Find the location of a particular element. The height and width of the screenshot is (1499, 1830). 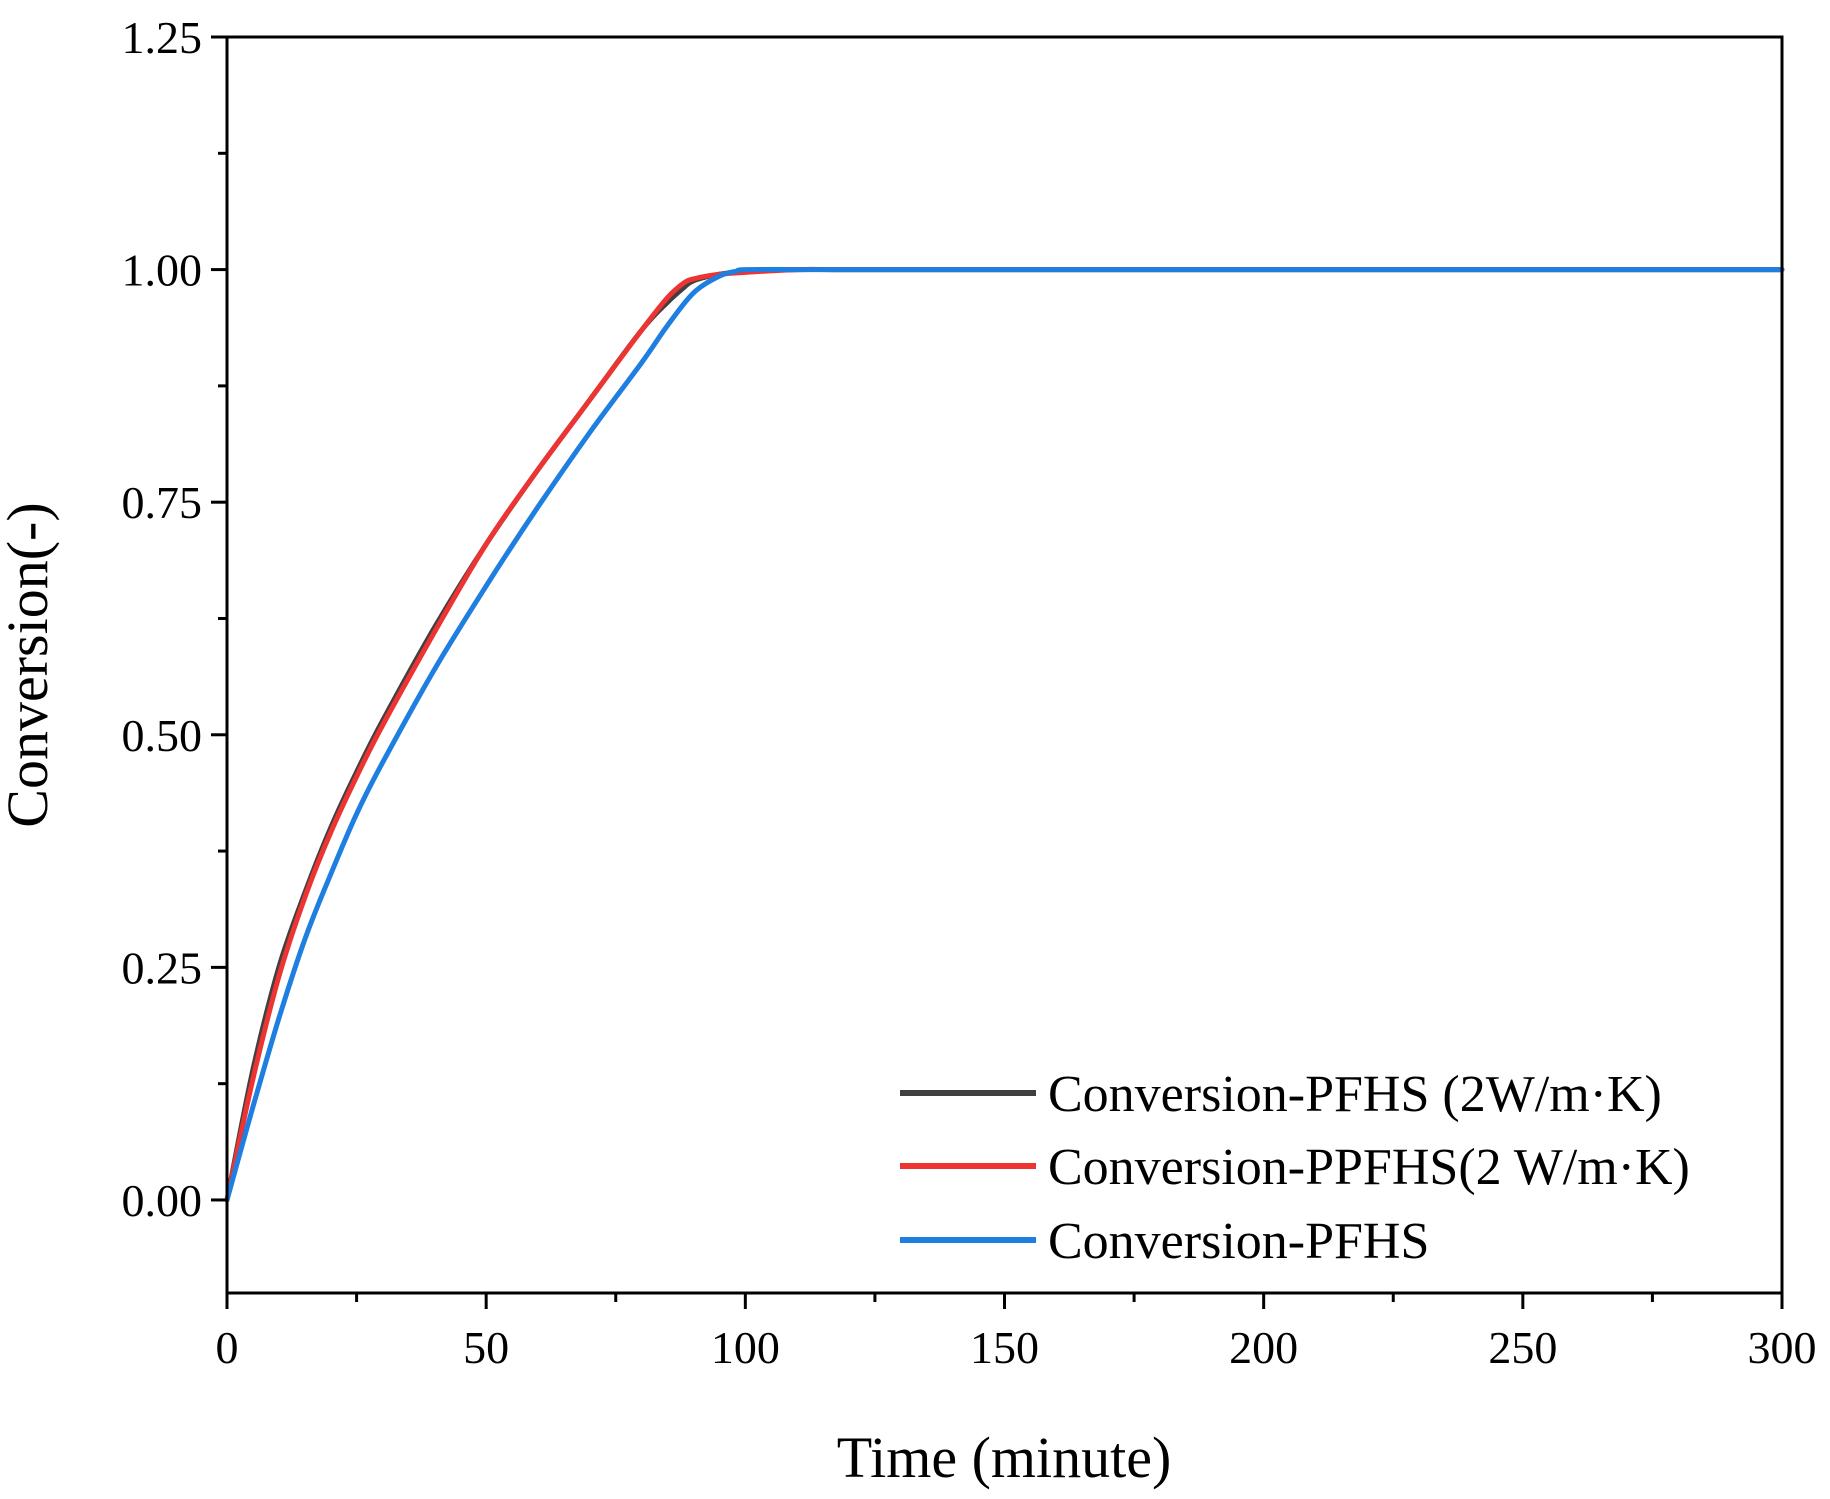

legend-label-ppfhs-2w: Conversion-PPFHS(2 W/m·K) is located at coordinates (1369, 1167).